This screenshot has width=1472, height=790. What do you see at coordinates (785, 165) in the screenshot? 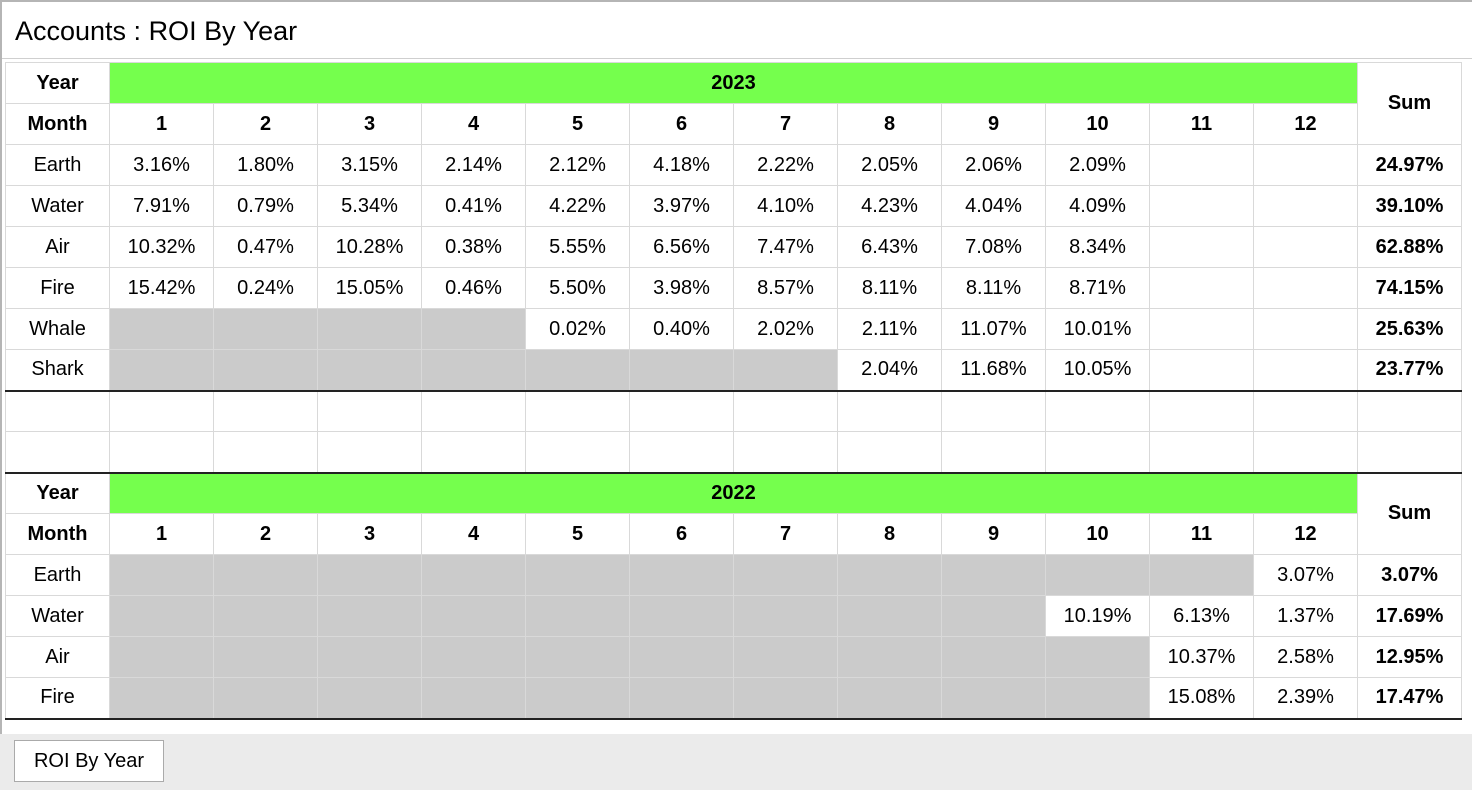
I see `roi-cell: 2.22%` at bounding box center [785, 165].